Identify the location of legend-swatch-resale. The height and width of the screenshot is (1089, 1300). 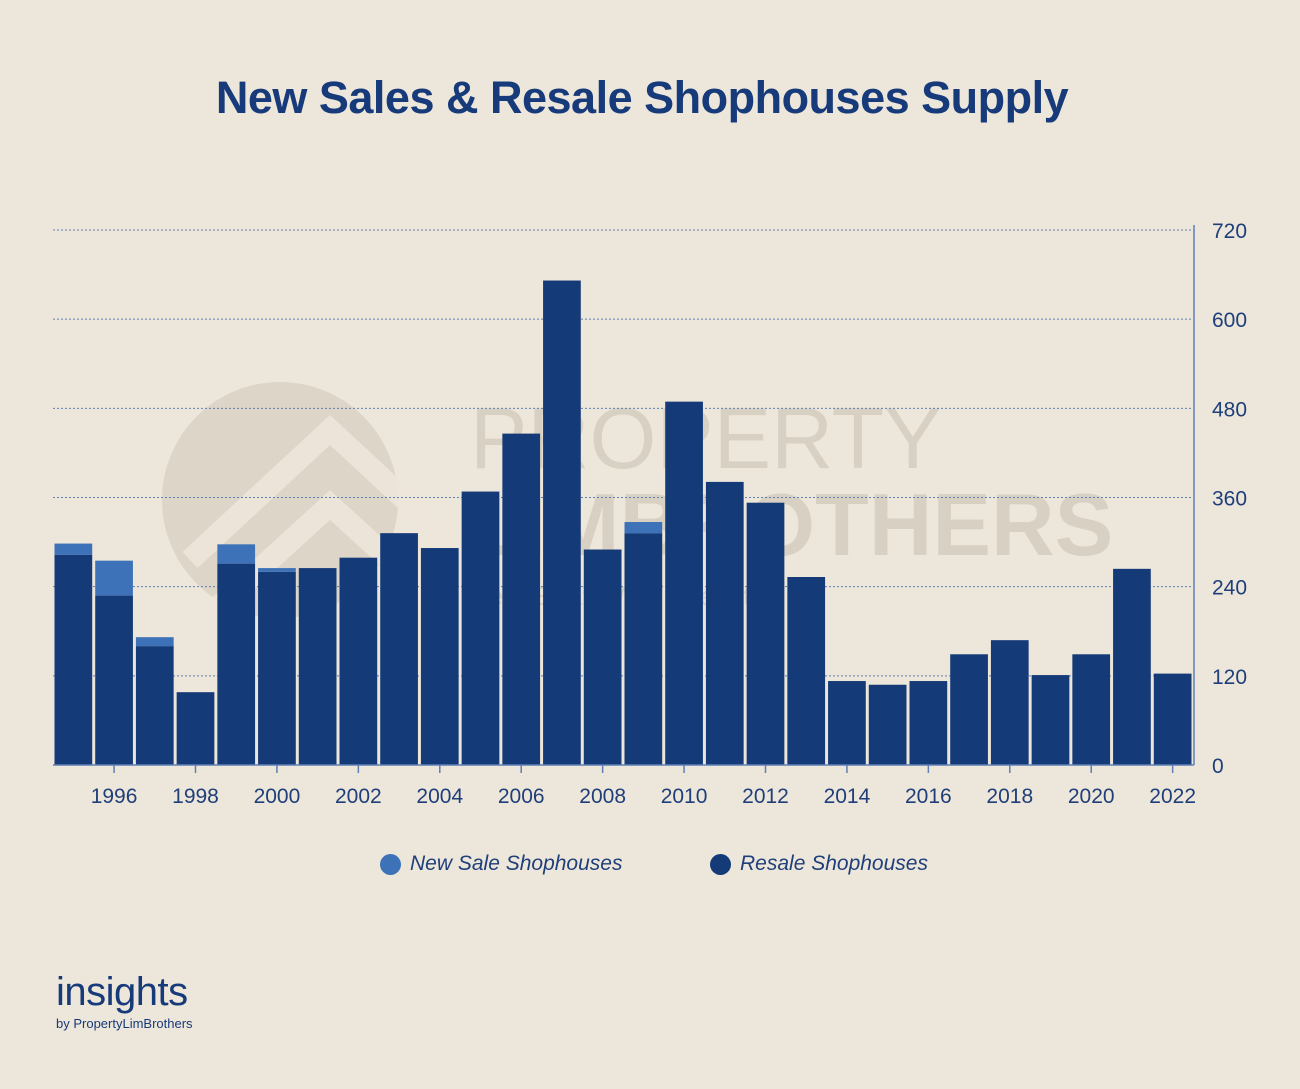
(720, 864).